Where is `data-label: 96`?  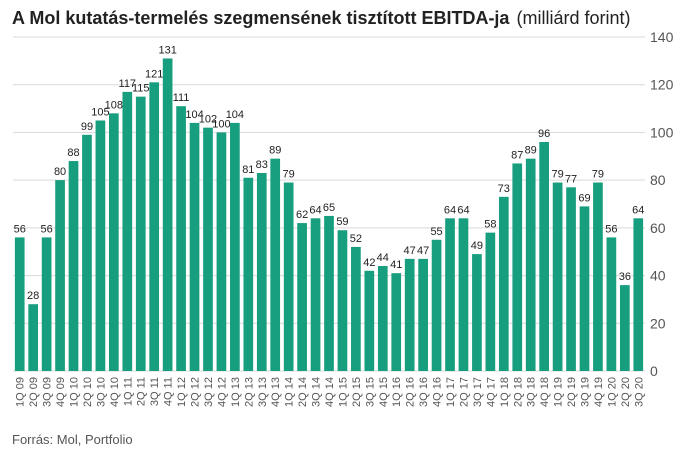
data-label: 96 is located at coordinates (544, 134).